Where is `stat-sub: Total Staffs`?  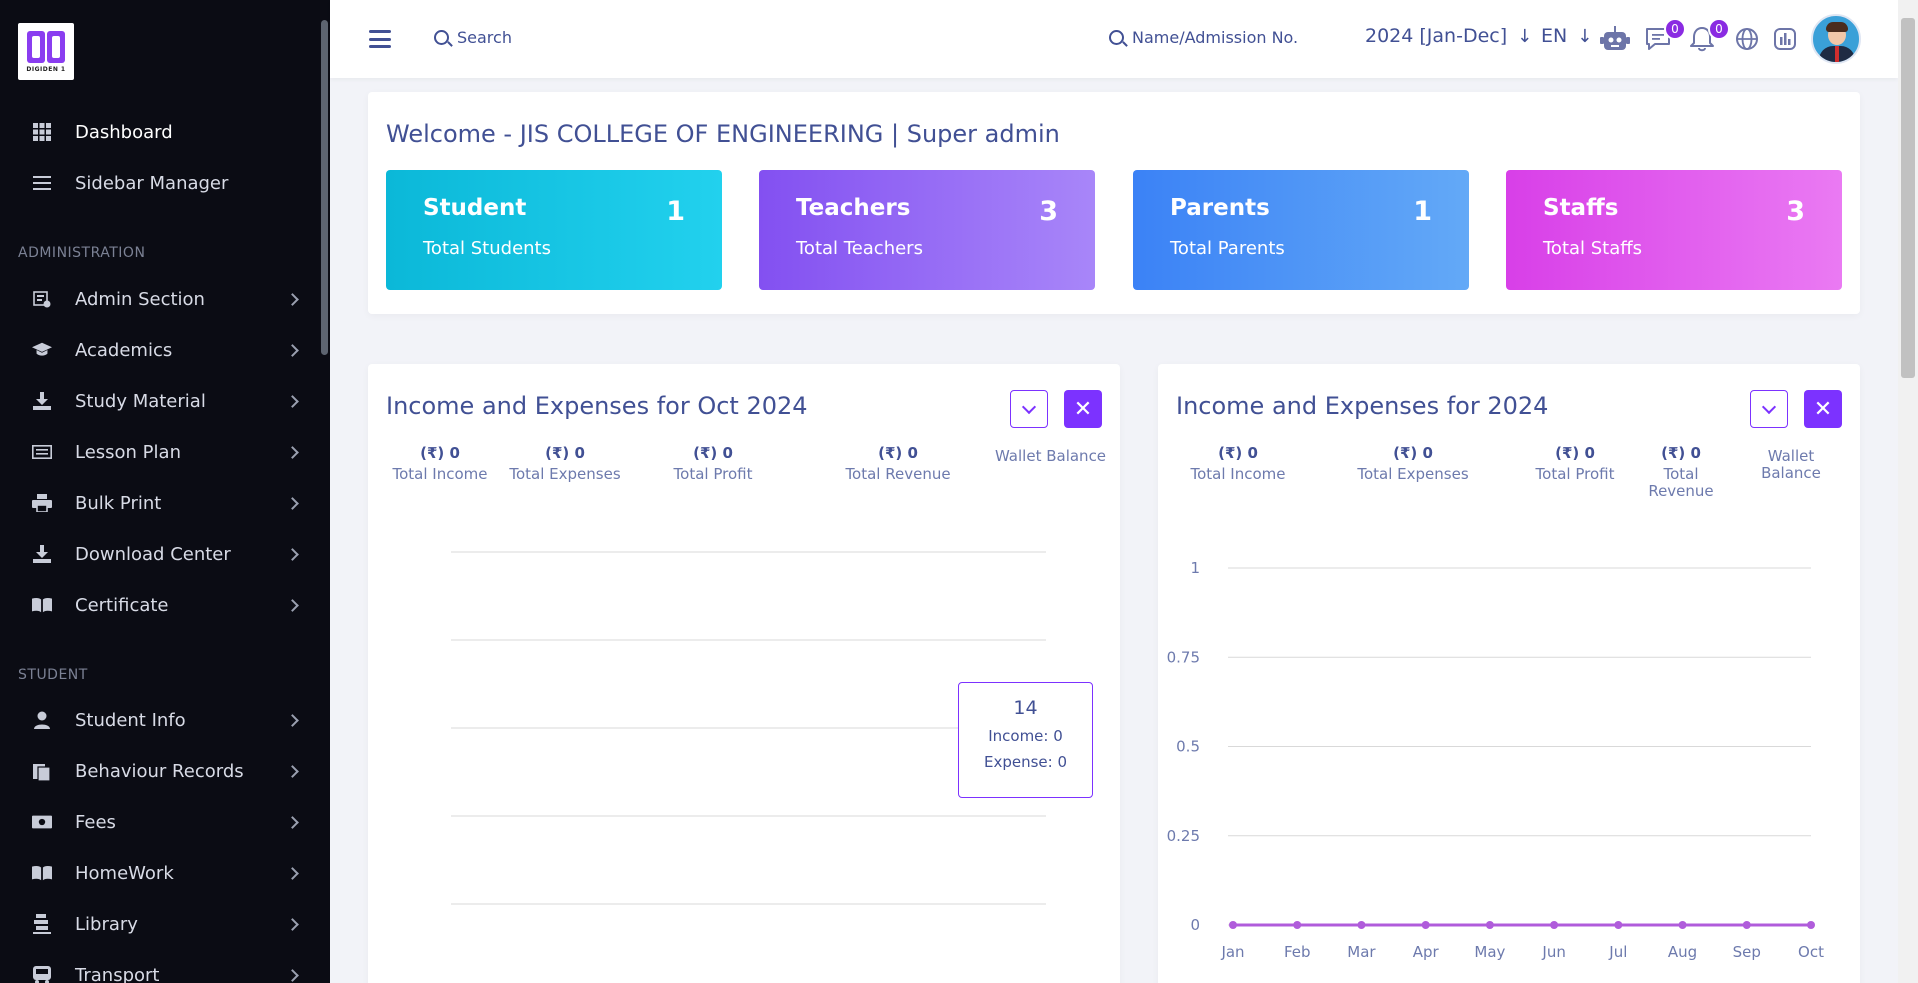 stat-sub: Total Staffs is located at coordinates (1593, 248).